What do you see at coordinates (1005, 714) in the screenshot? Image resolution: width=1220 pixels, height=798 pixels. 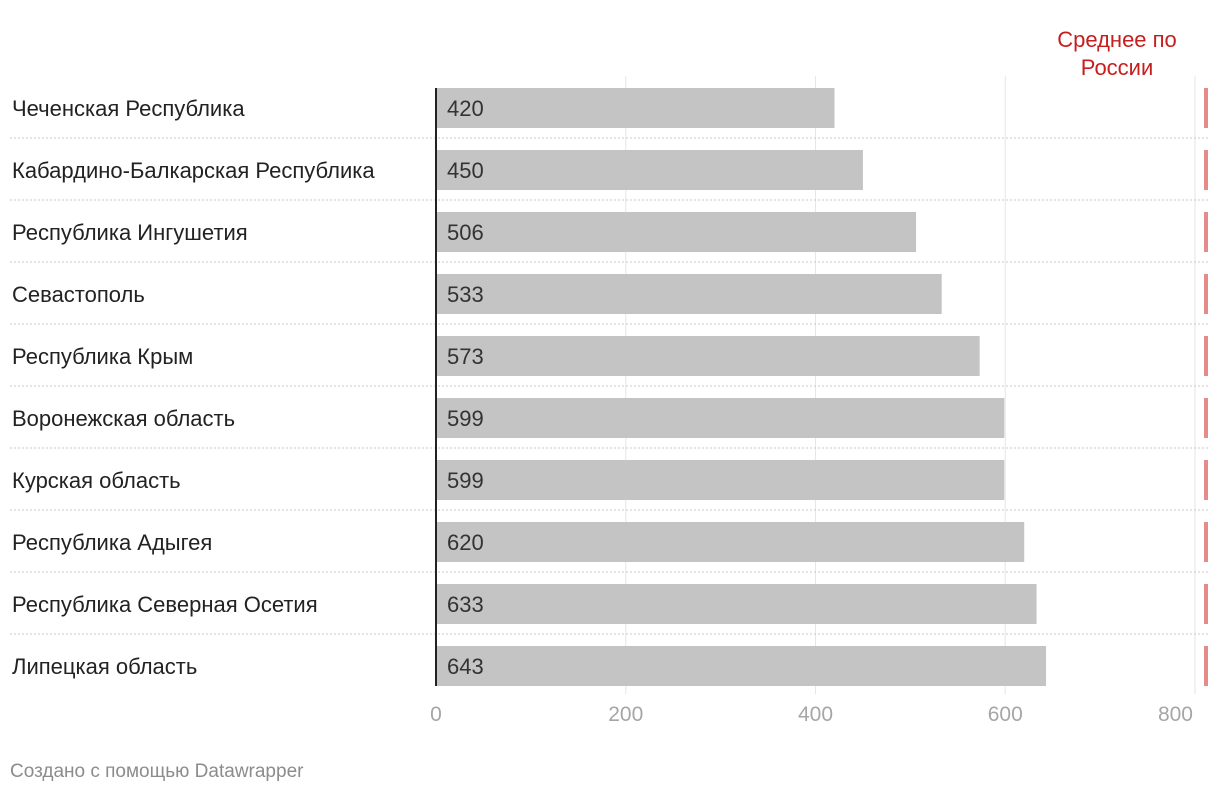 I see `x-tick-label: 600` at bounding box center [1005, 714].